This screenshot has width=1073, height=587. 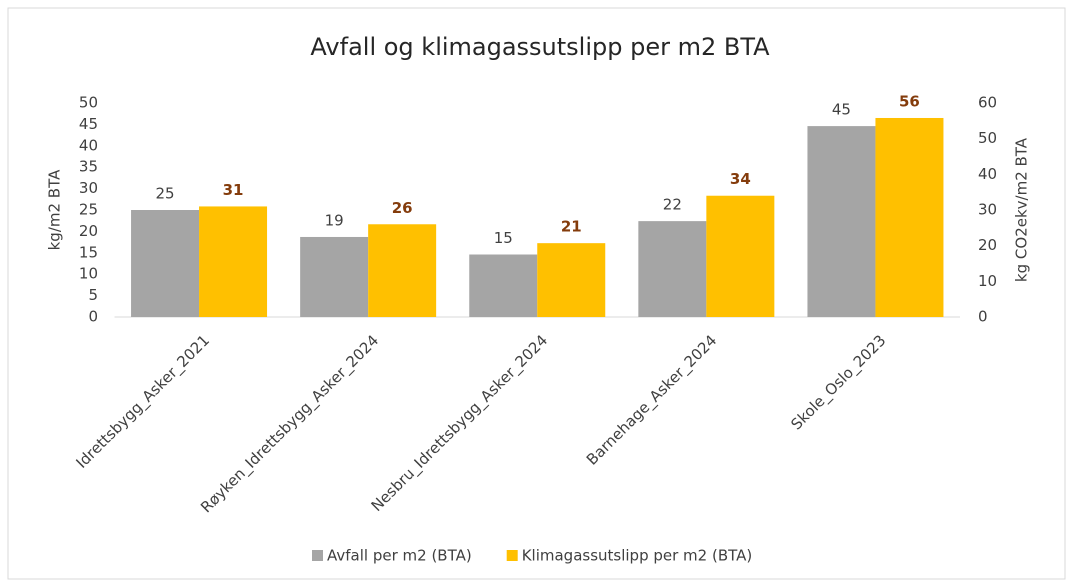 What do you see at coordinates (987, 245) in the screenshot?
I see `y2-tick-label: 20` at bounding box center [987, 245].